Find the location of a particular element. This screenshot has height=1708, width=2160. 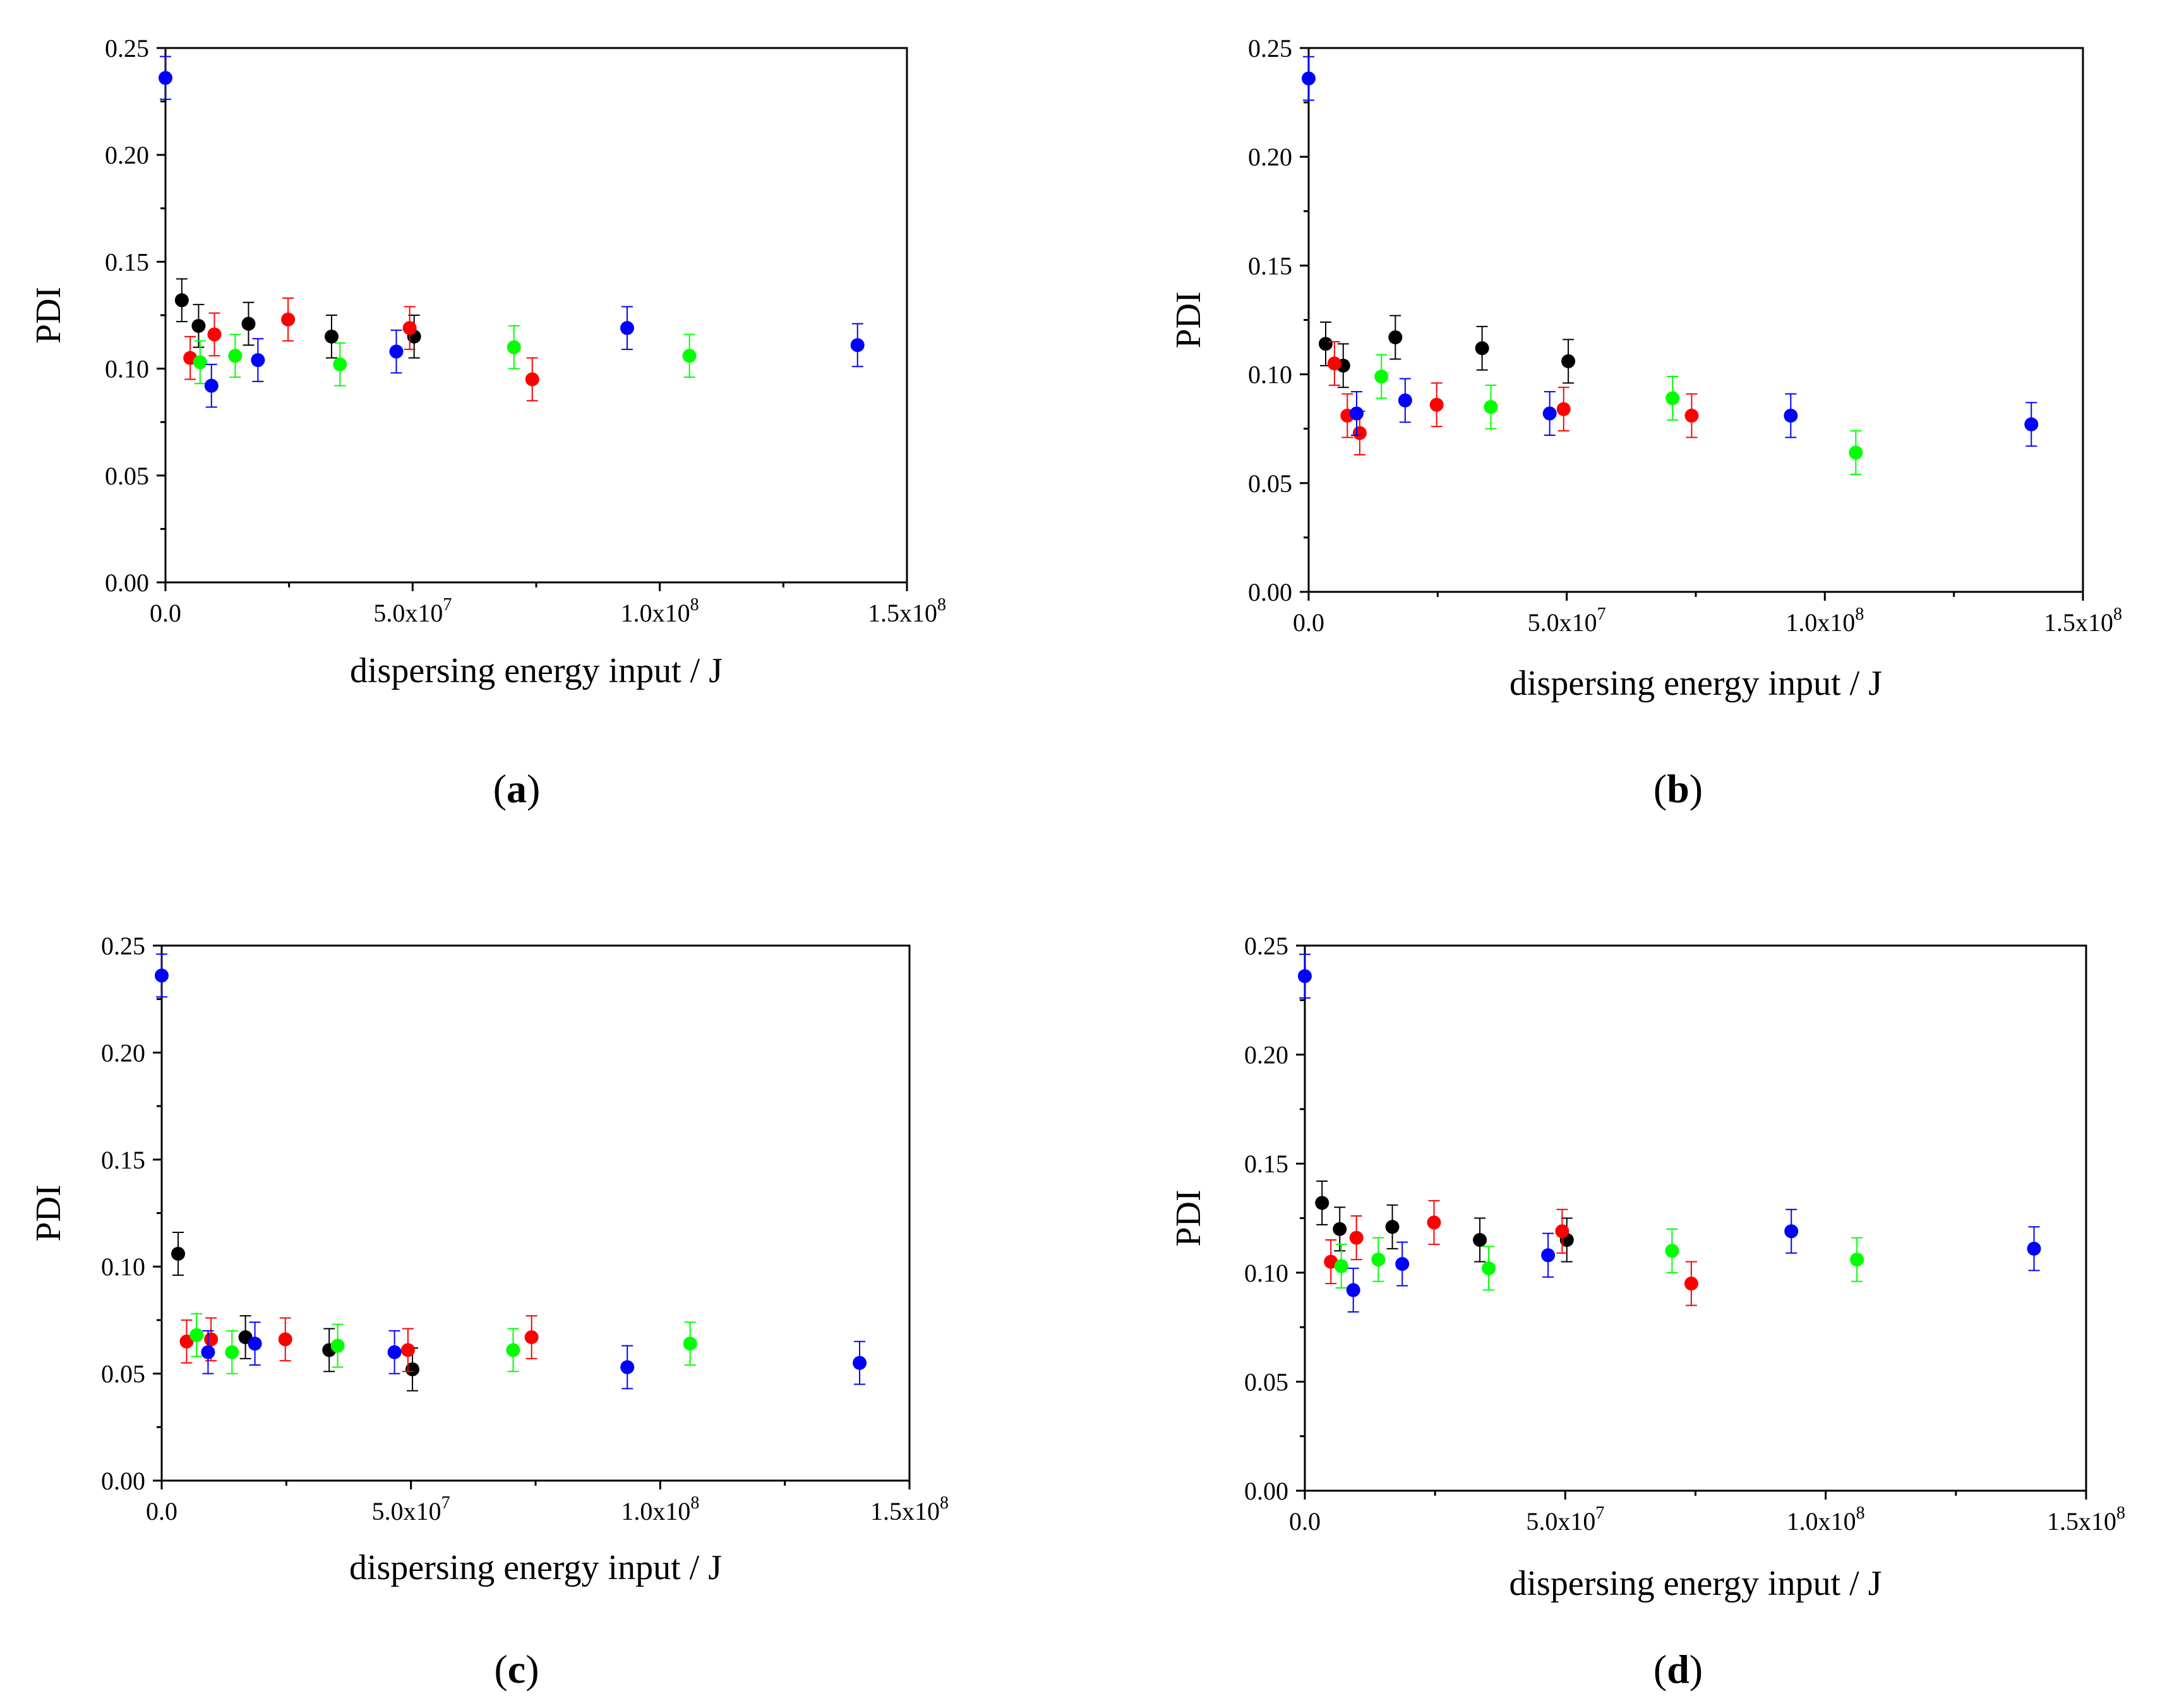

plot-frame-d is located at coordinates (1695, 1218).